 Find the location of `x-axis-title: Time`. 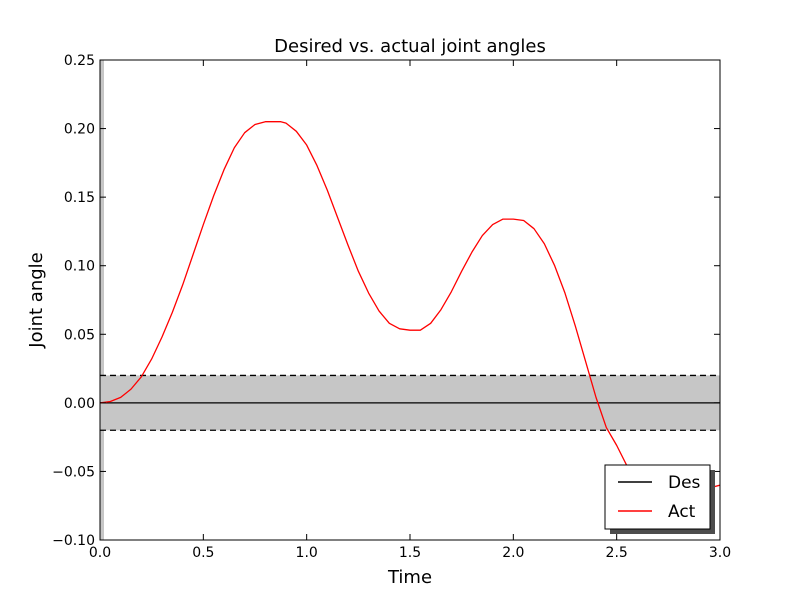

x-axis-title: Time is located at coordinates (409, 577).